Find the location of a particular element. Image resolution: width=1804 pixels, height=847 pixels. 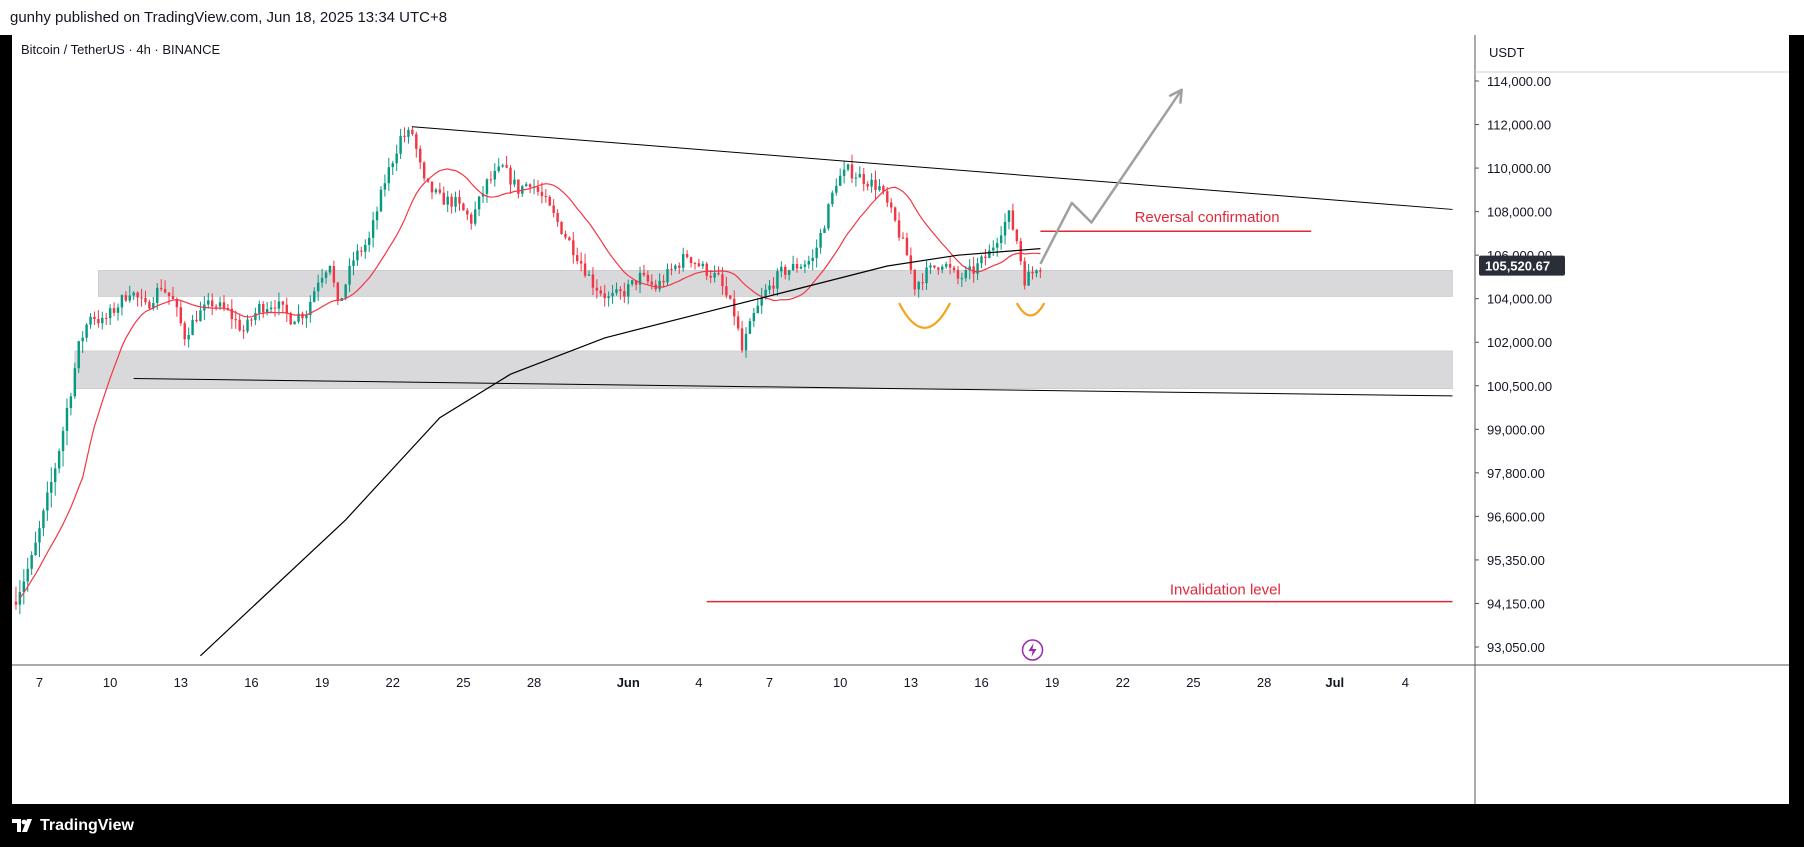

y-tick-label: 112,000.00 is located at coordinates (1519, 125).